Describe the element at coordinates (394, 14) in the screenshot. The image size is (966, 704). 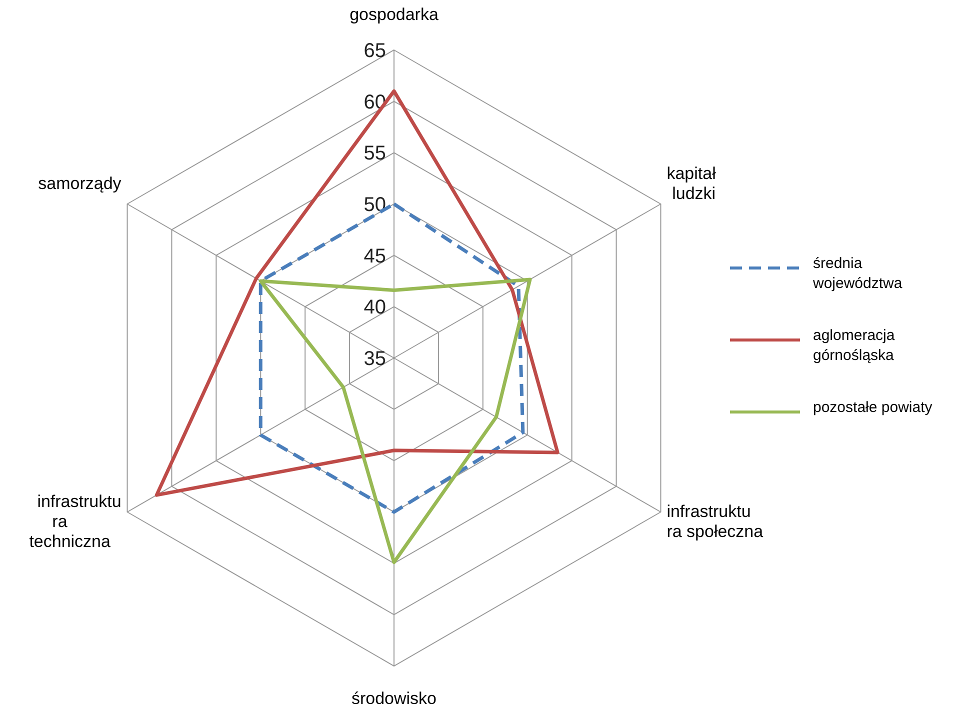
I see `spoke-label: gospodarka` at that location.